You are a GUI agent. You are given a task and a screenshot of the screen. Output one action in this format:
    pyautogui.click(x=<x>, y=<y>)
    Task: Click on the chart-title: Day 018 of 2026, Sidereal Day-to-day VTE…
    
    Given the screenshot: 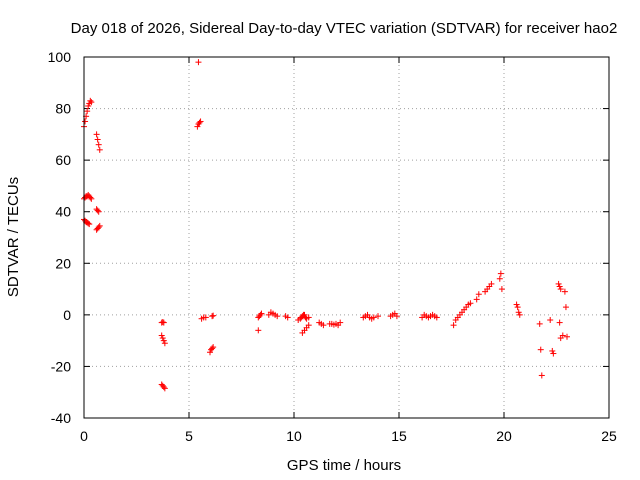 What is the action you would take?
    pyautogui.click(x=344, y=28)
    